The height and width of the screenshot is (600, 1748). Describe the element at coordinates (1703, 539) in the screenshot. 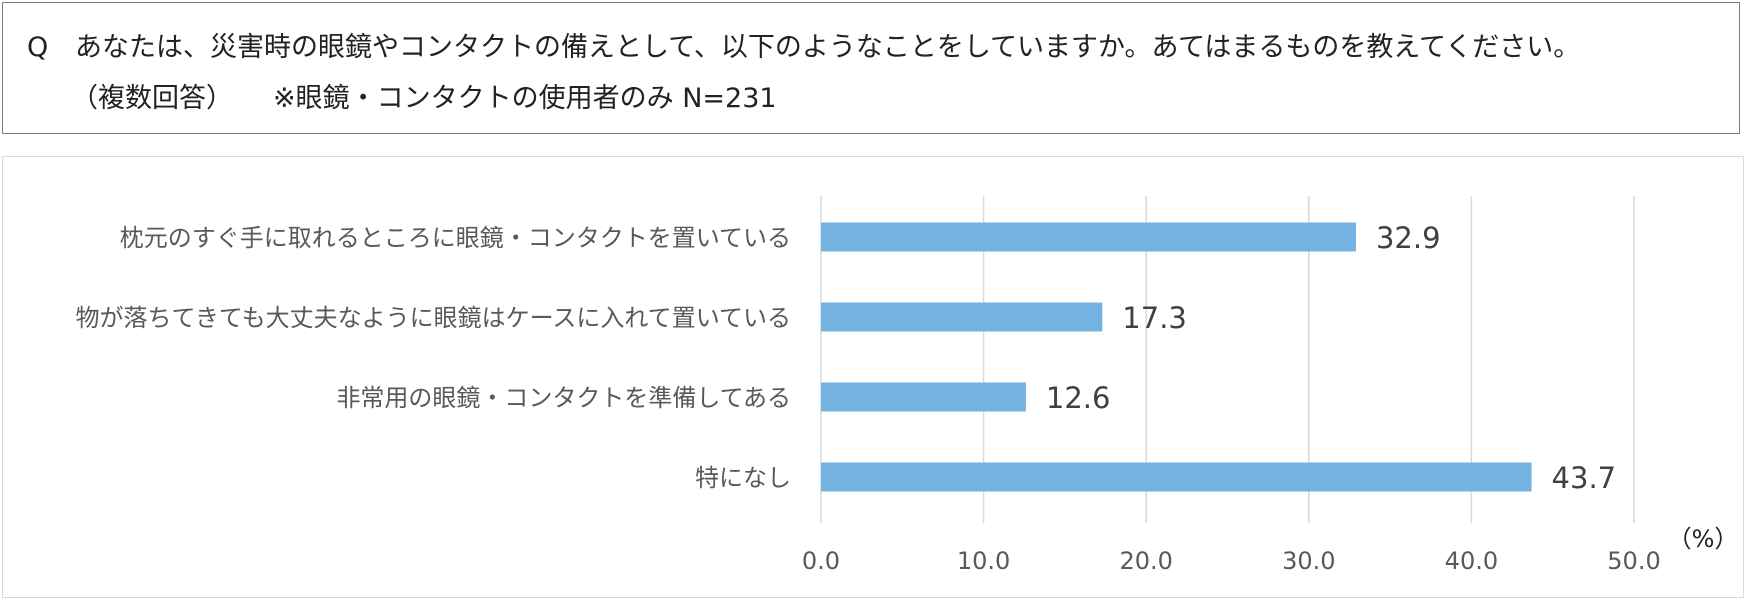

I see `x-unit-label: （%）` at that location.